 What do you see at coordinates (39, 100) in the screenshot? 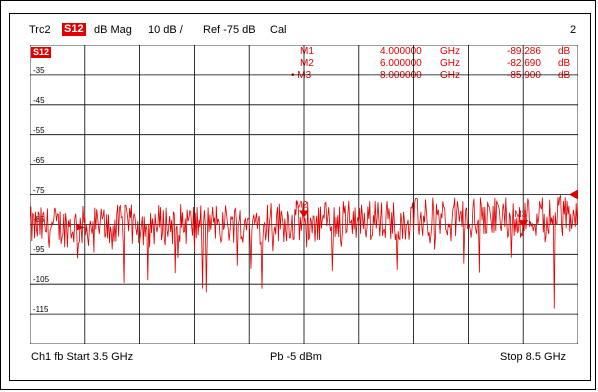
I see `y-tick-label: -45` at bounding box center [39, 100].